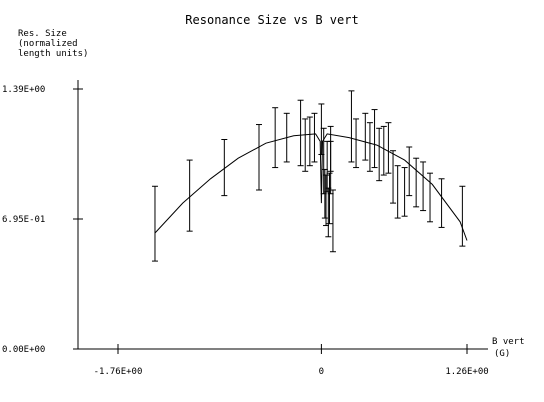 Image resolution: width=544 pixels, height=402 pixels. I want to click on x-tick-label: -1.76E+00, so click(118, 372).